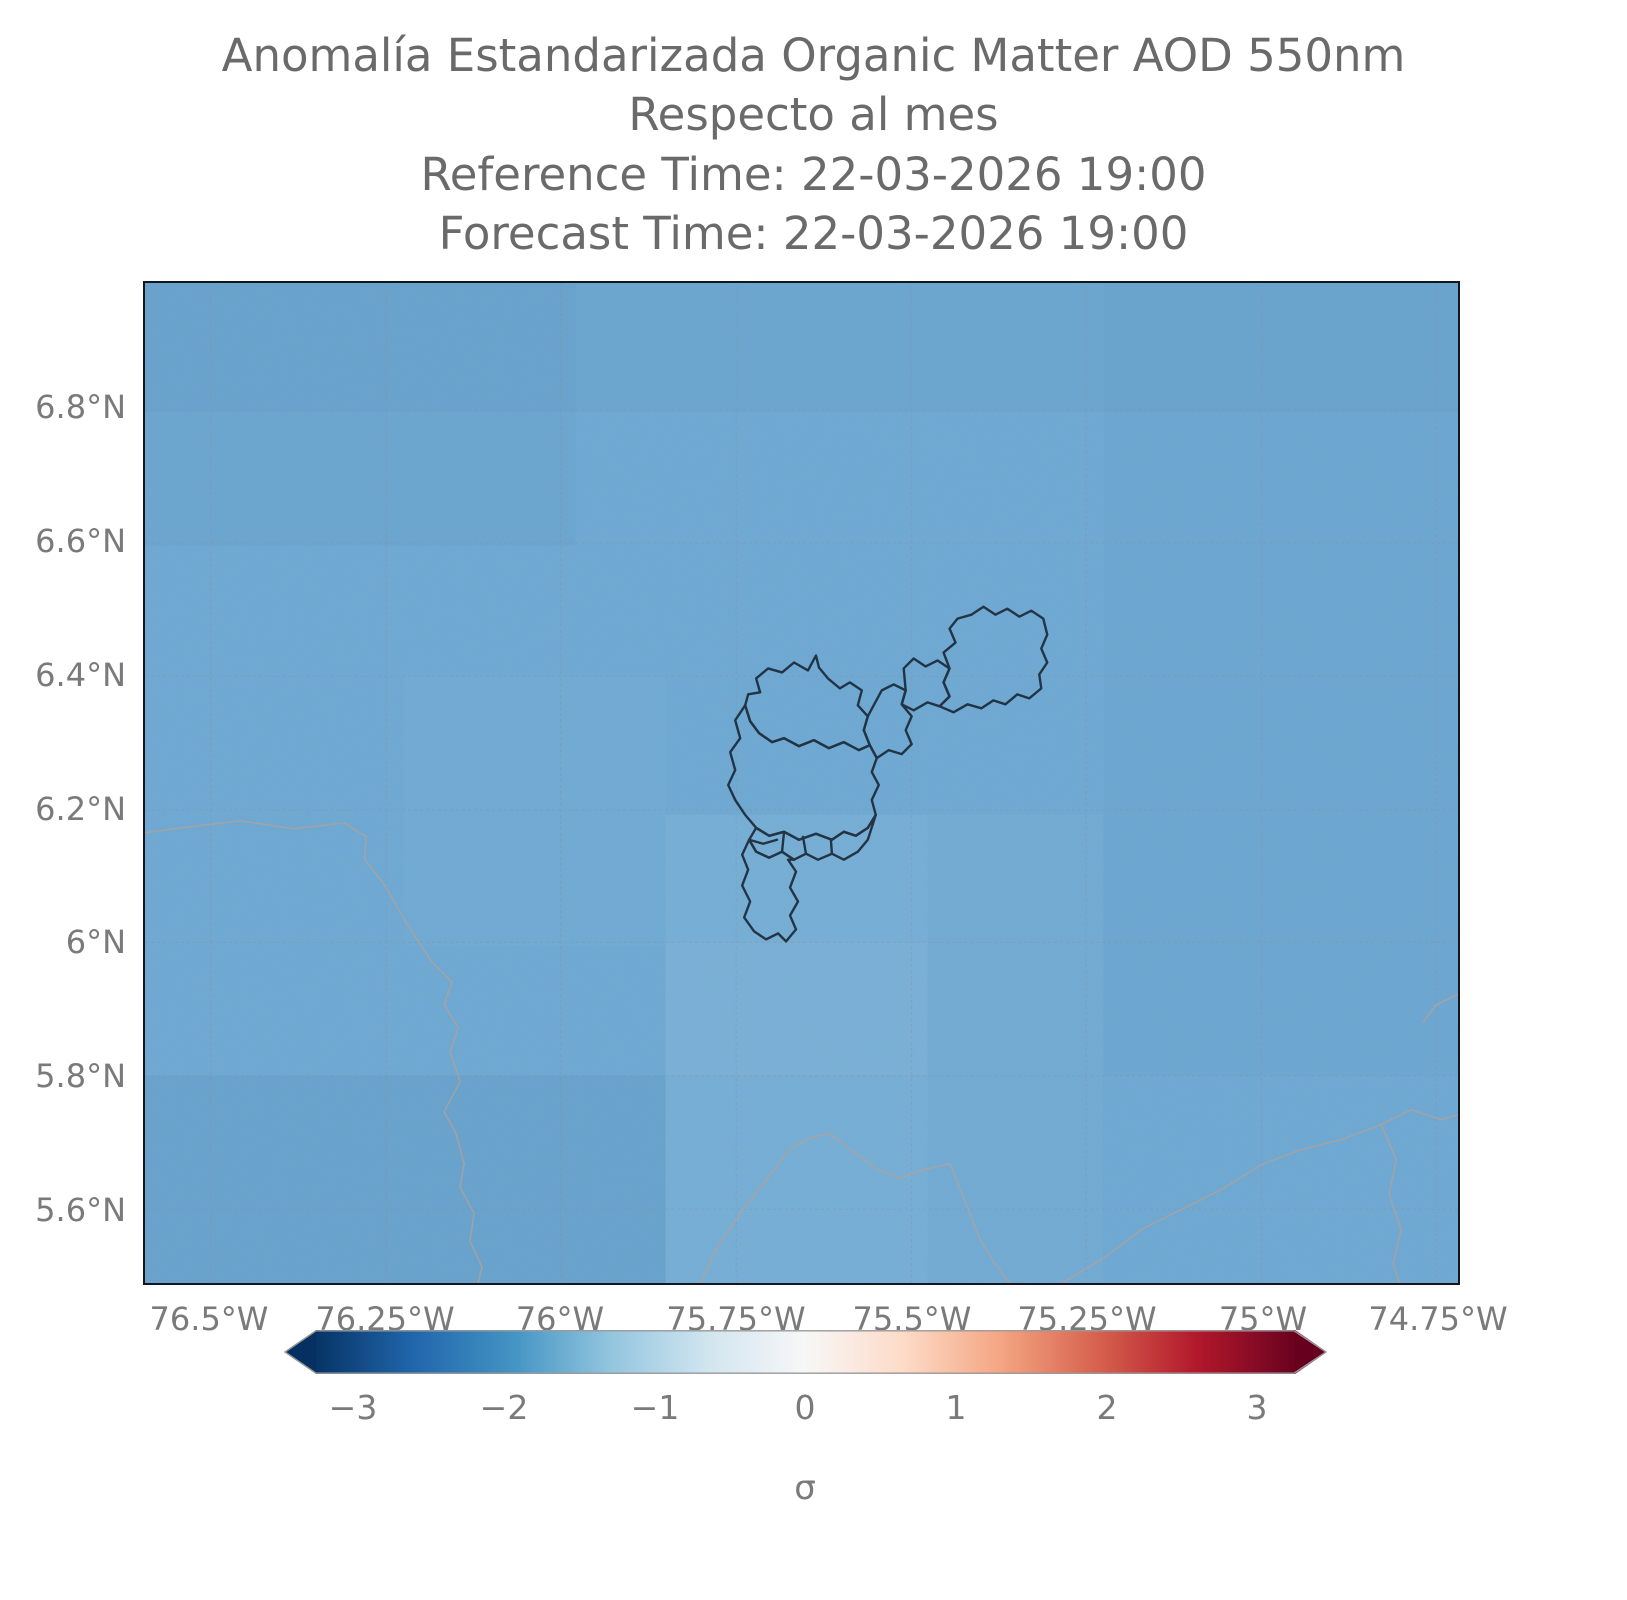 The image size is (1627, 1600). I want to click on colorbar-axis-label: σ, so click(805, 1488).